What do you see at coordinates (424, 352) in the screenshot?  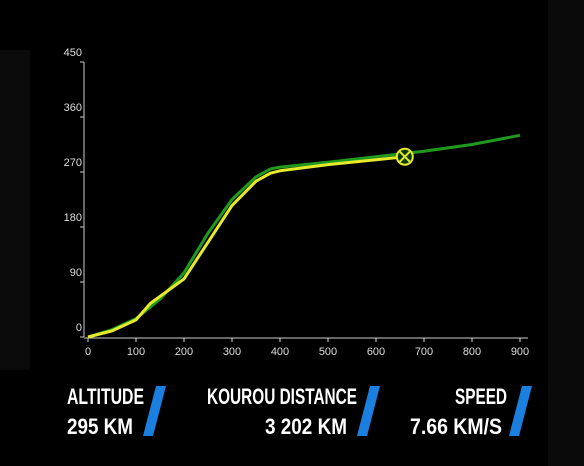 I see `x-tick-label: 700` at bounding box center [424, 352].